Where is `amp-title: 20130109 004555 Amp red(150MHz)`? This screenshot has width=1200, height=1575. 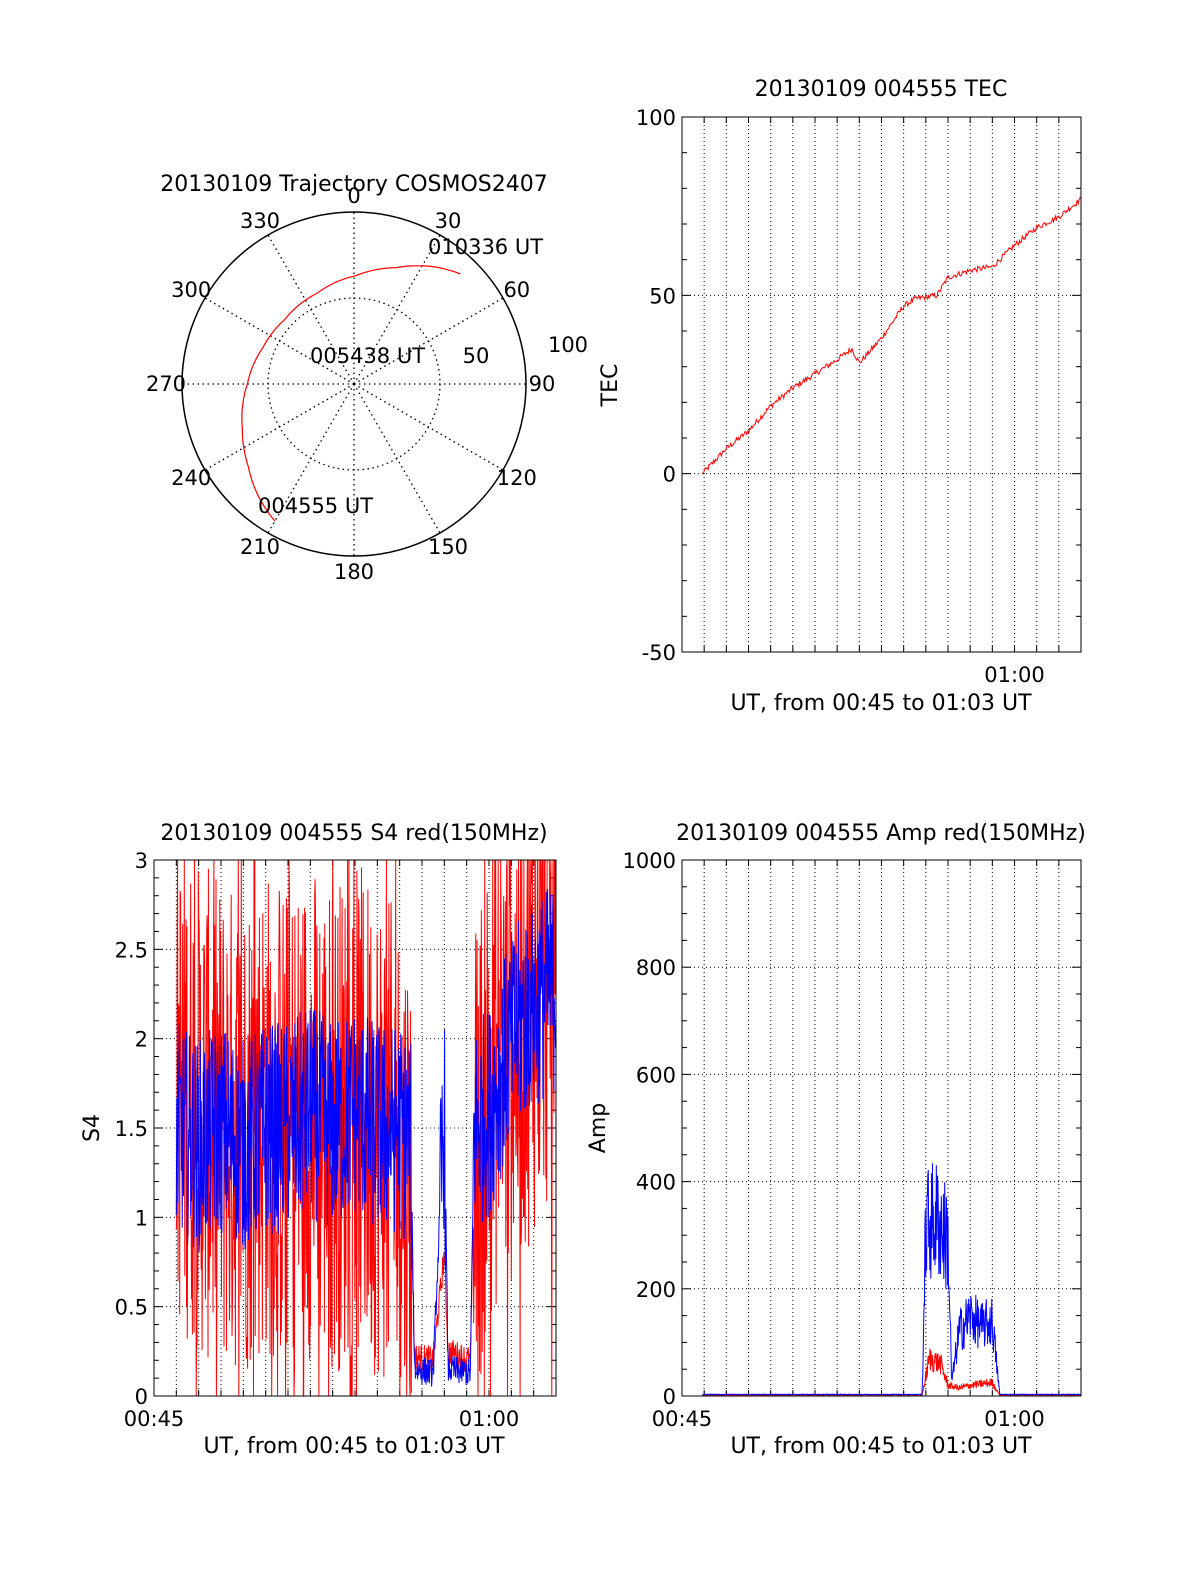 amp-title: 20130109 004555 Amp red(150MHz) is located at coordinates (881, 833).